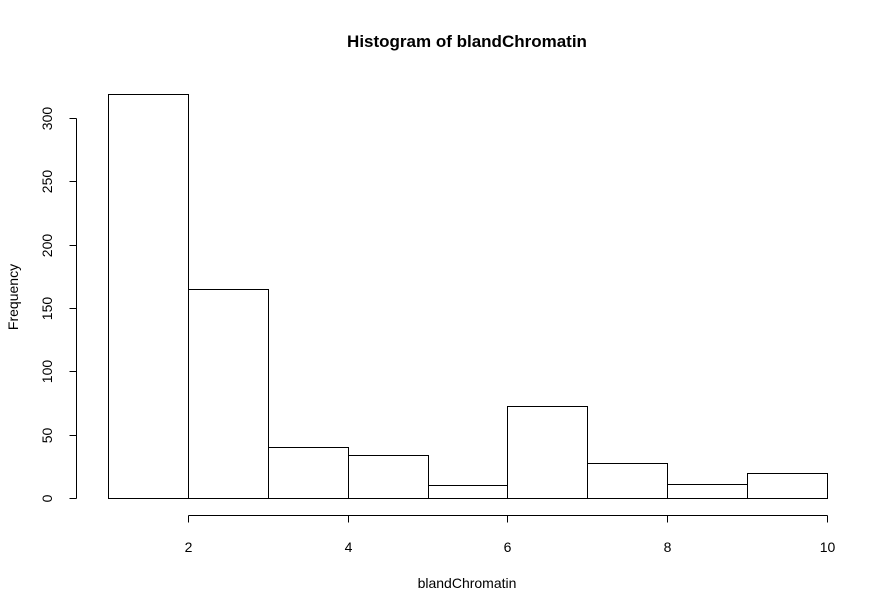 The width and height of the screenshot is (896, 613). I want to click on y-axis-label: Frequency, so click(13, 297).